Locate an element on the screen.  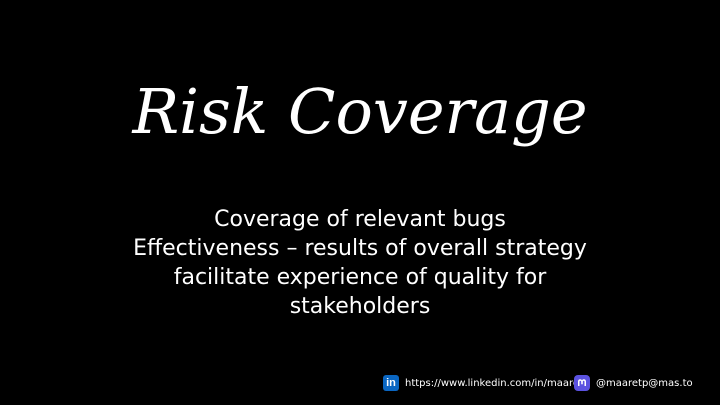
footer-mastodon: @maaretp@mas.to is located at coordinates (633, 383).